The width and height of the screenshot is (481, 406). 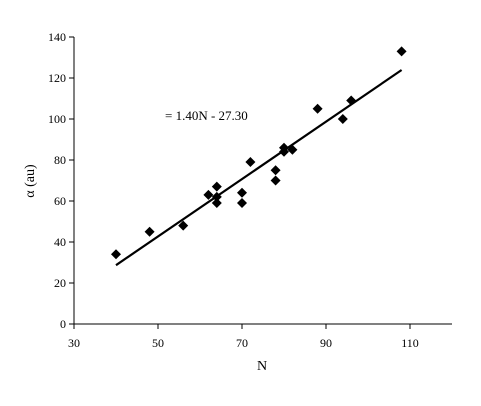 I want to click on y-tick-label: 0, so click(x=63, y=324).